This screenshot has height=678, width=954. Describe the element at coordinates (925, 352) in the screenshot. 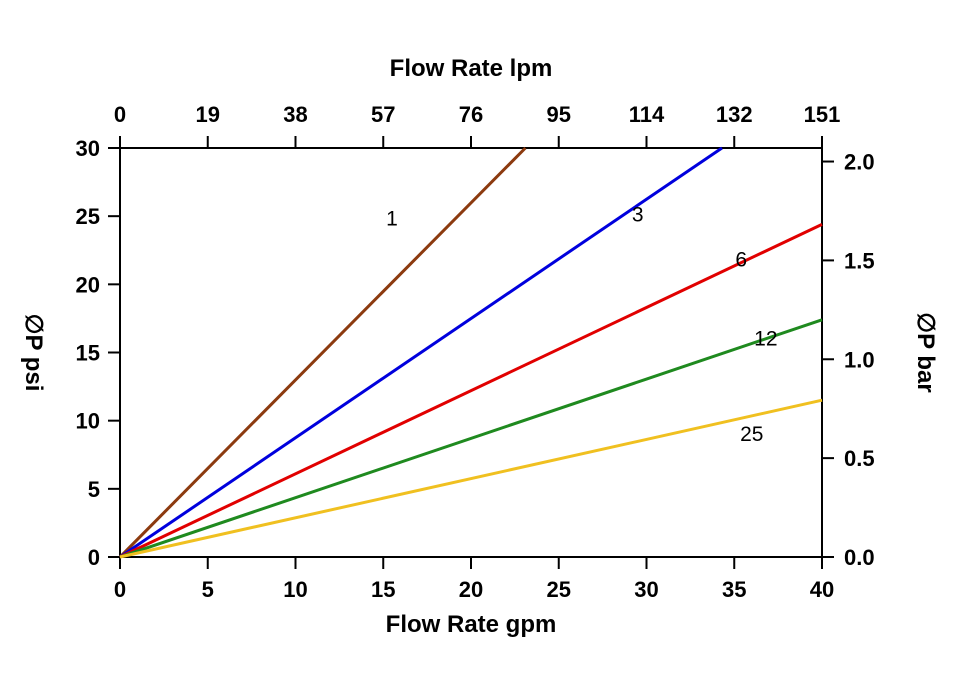

I see `right-axis-title: ∅P bar` at that location.